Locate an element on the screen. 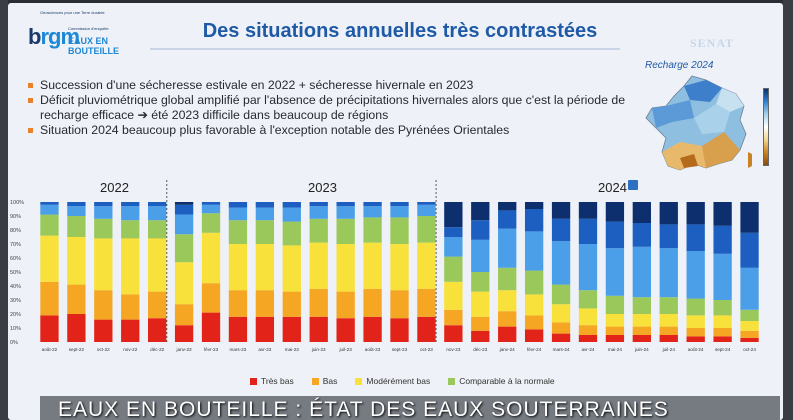 This screenshot has height=420, width=793. x-tick-label: juin-24 is located at coordinates (641, 349).